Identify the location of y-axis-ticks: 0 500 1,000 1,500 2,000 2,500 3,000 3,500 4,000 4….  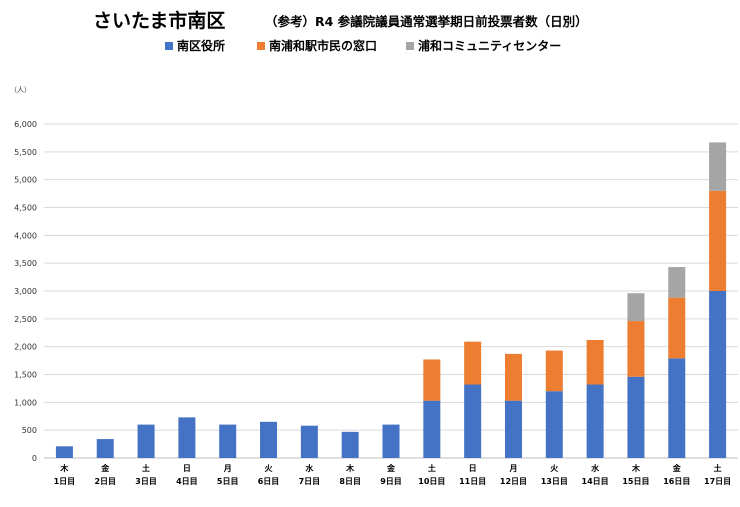
(25, 291).